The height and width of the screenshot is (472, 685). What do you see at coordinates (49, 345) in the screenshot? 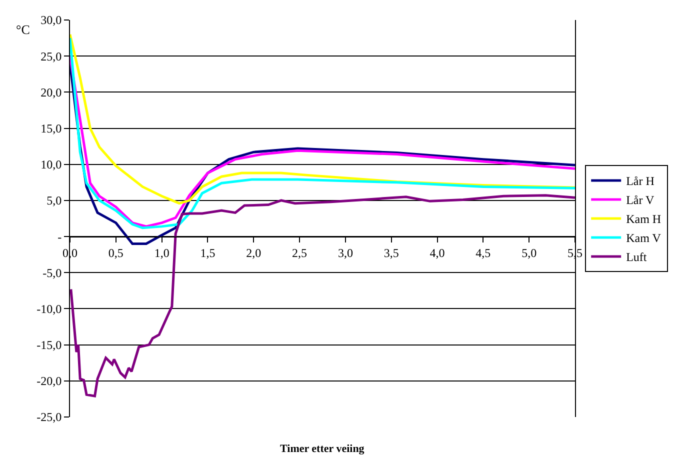
I see `y-tick-label: -15,0` at bounding box center [49, 345].